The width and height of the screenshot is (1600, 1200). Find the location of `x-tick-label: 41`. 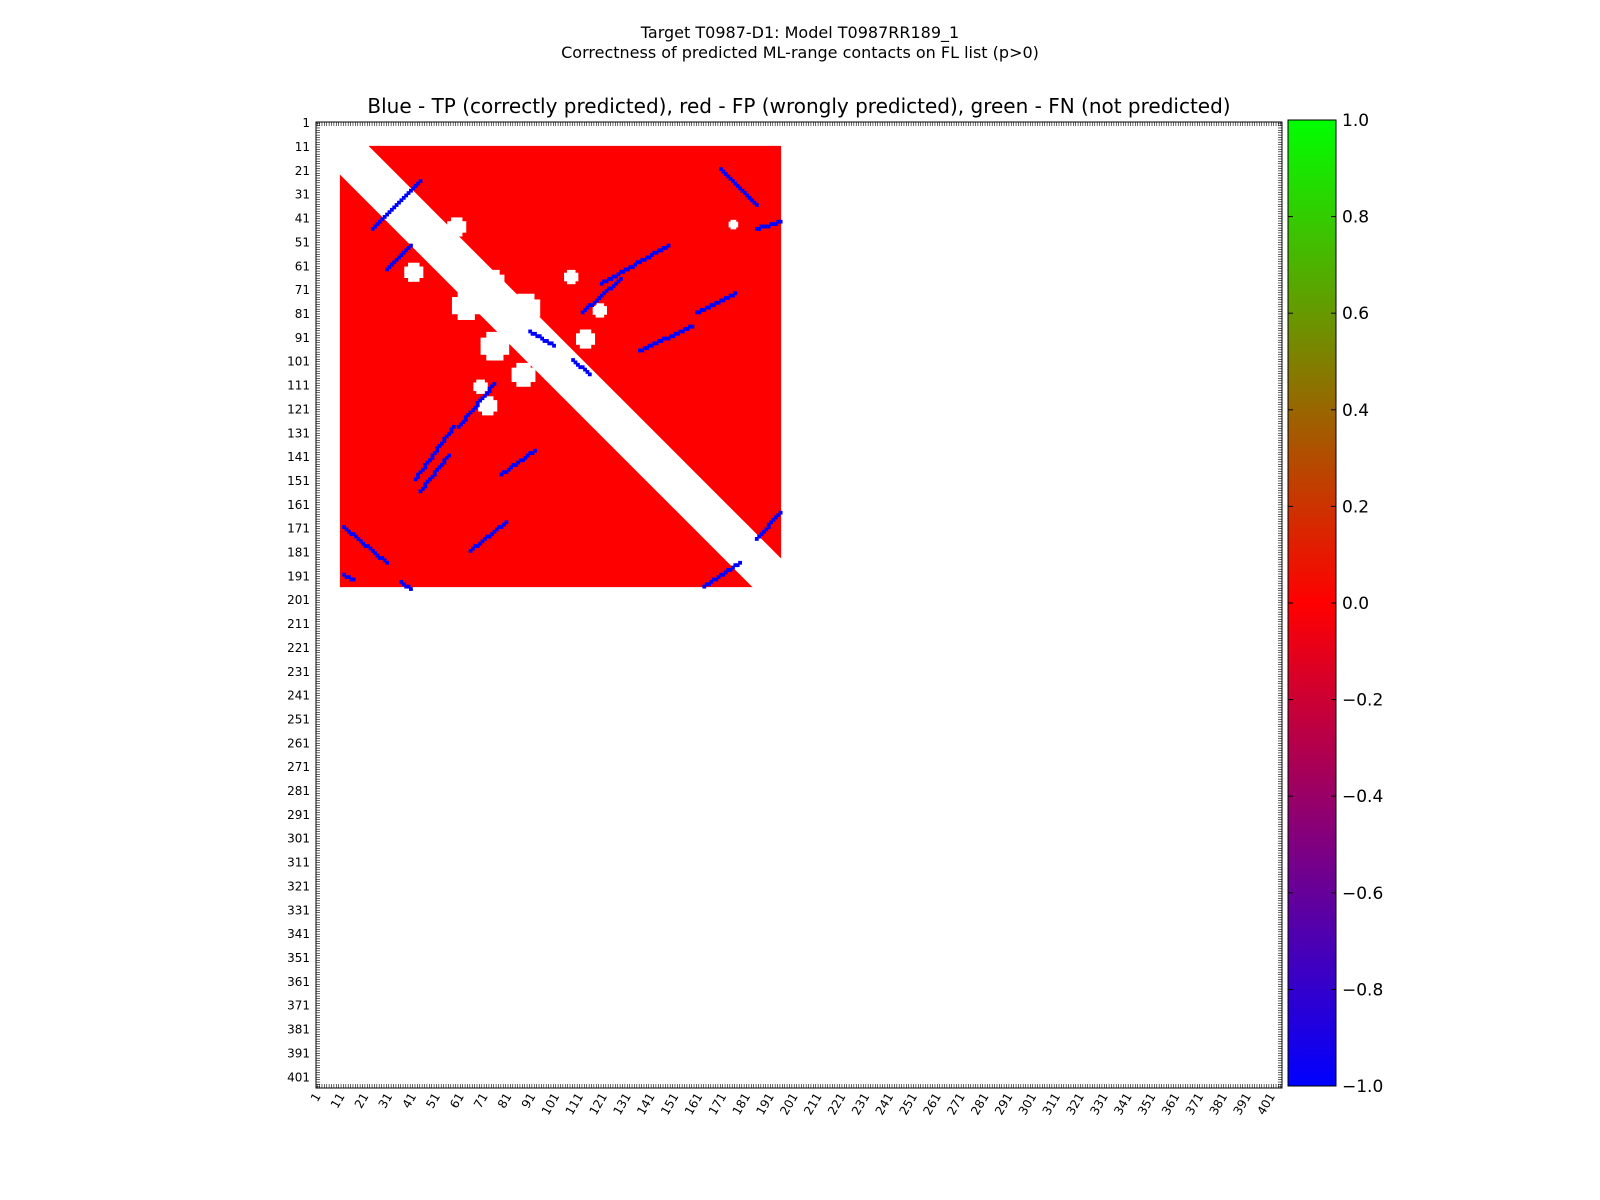

x-tick-label: 41 is located at coordinates (409, 1101).